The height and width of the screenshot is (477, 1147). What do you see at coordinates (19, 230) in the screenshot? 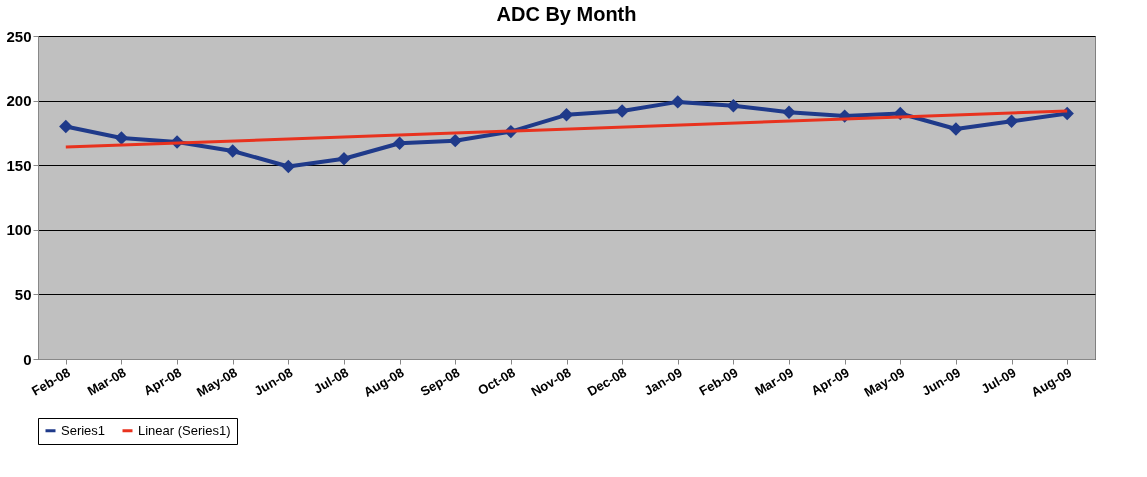
I see `y-tick-label: 100` at bounding box center [19, 230].